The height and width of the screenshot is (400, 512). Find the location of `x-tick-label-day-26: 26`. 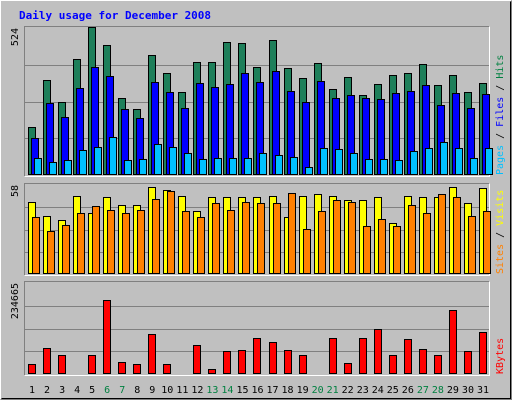

x-tick-label-day-26: 26 is located at coordinates (408, 390).